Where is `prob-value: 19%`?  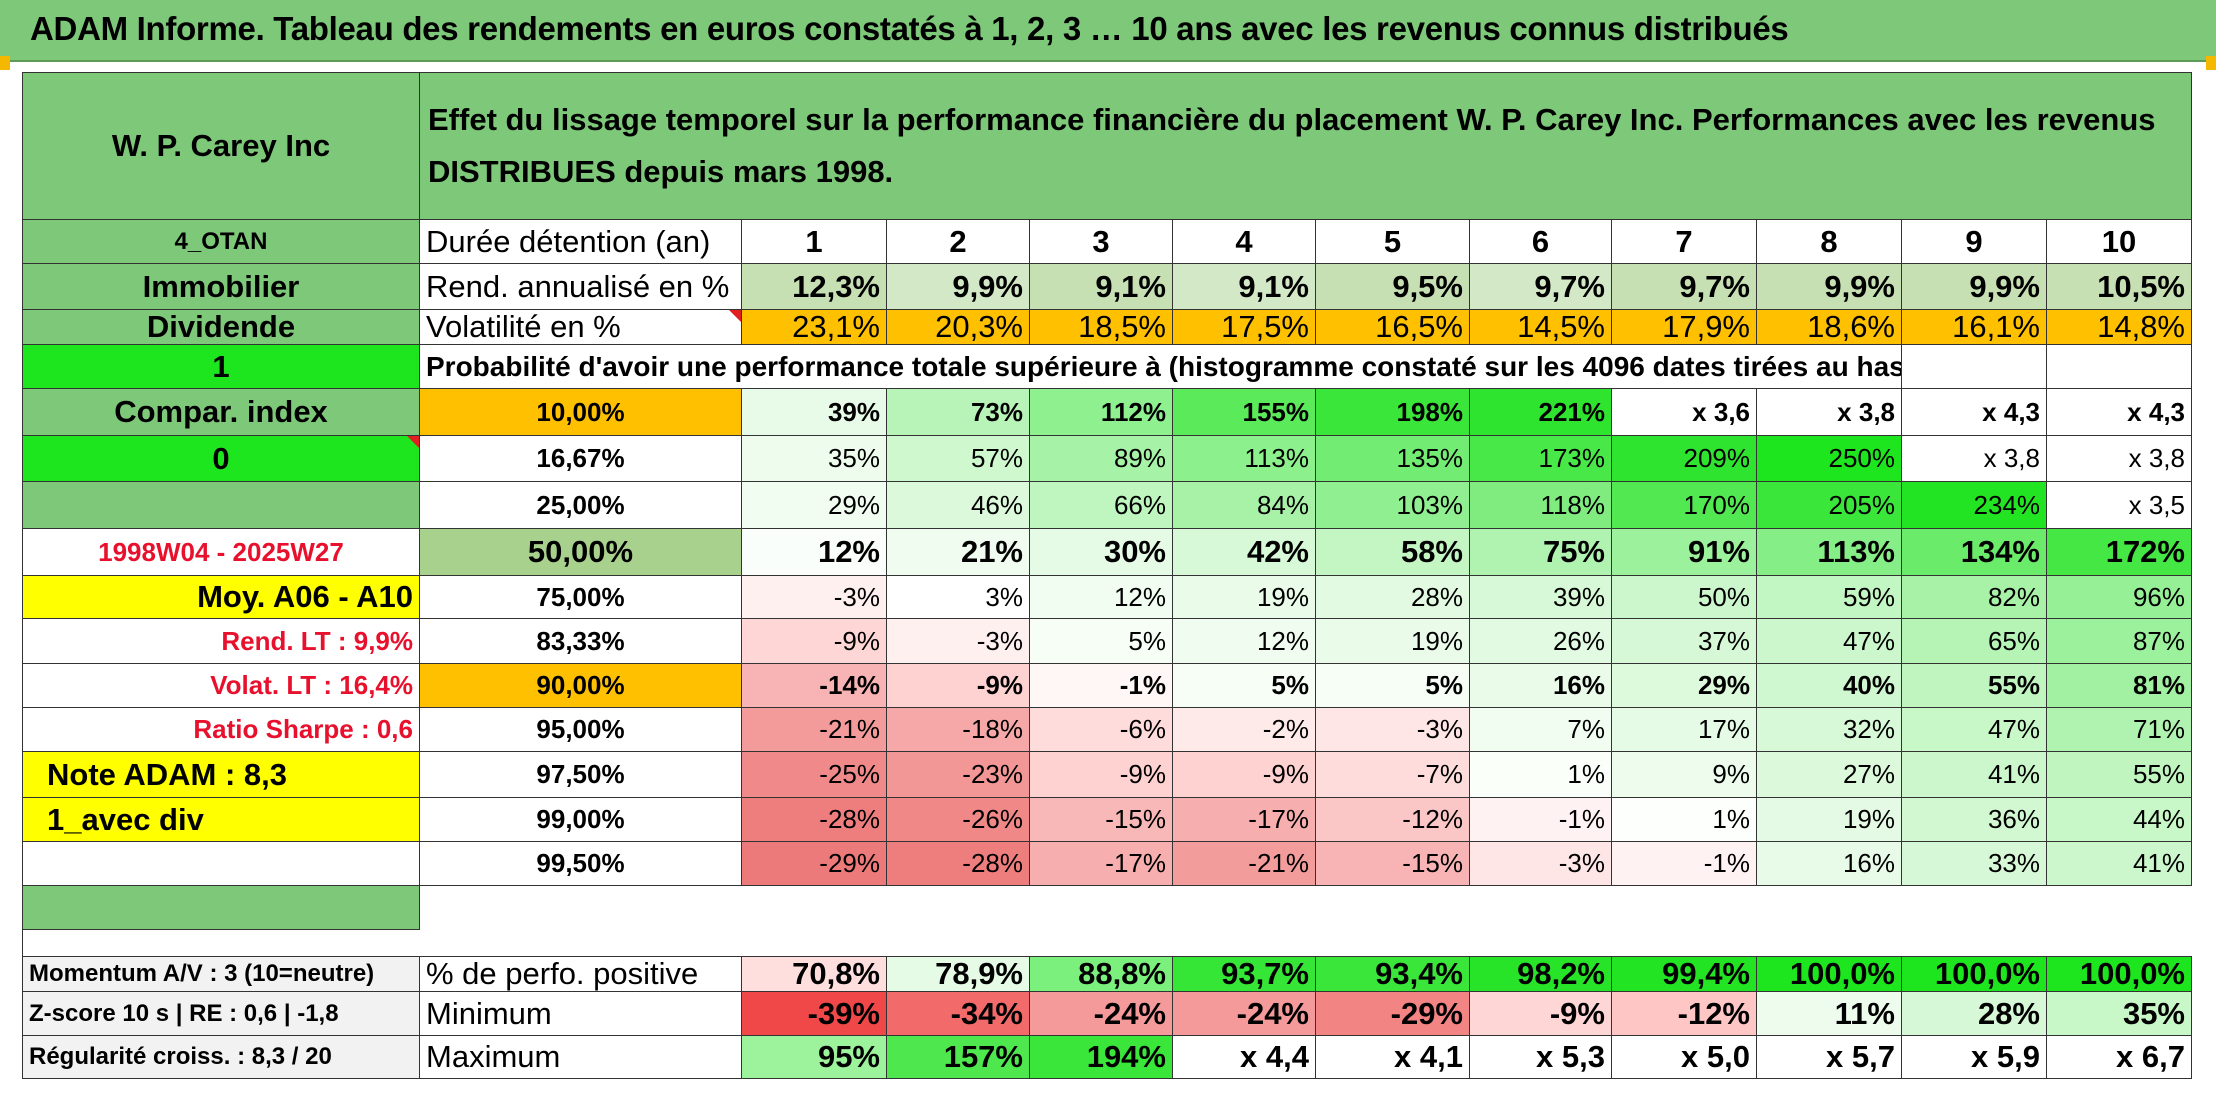 prob-value: 19% is located at coordinates (1244, 597).